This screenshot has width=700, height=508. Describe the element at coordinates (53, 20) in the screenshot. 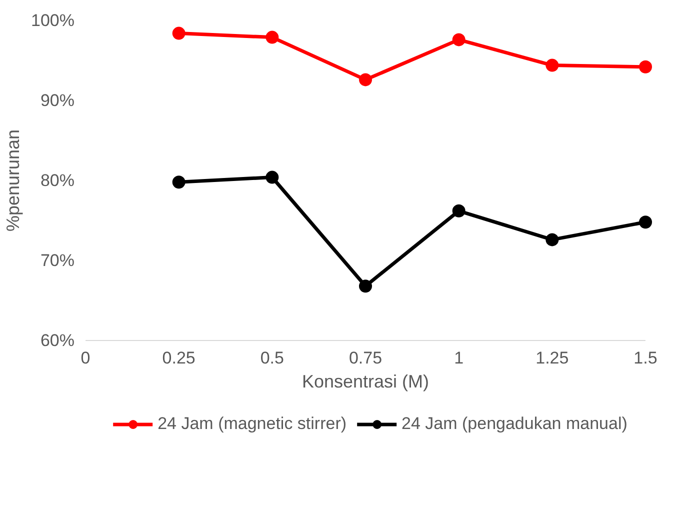

I see `y-tick-label: 100%` at that location.